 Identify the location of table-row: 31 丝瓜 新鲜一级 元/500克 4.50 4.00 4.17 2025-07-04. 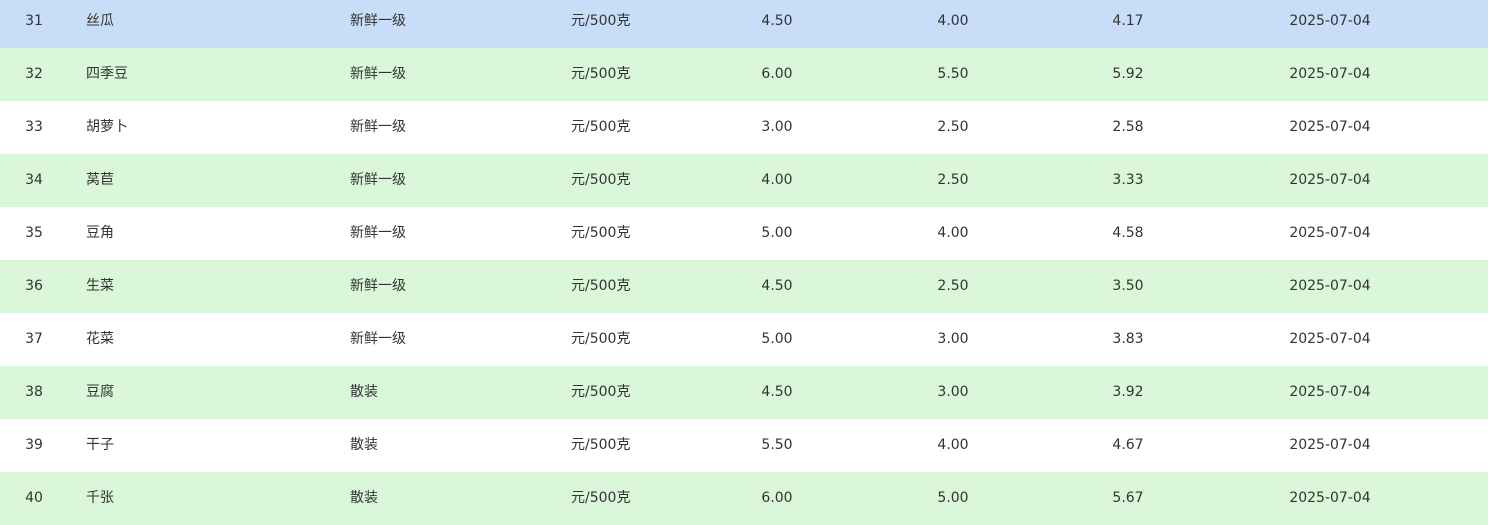
(744, 24).